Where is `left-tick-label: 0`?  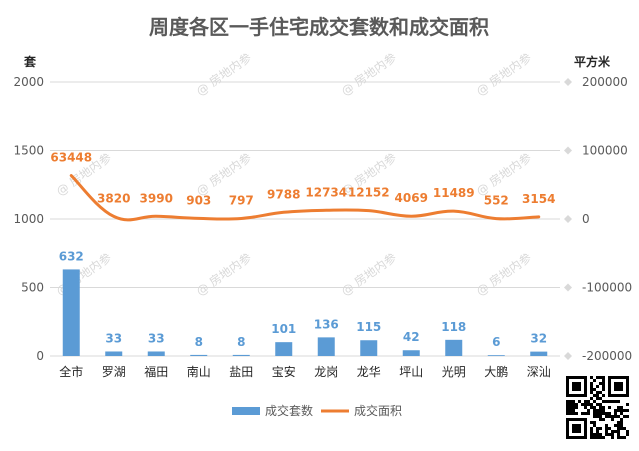 left-tick-label: 0 is located at coordinates (40, 356).